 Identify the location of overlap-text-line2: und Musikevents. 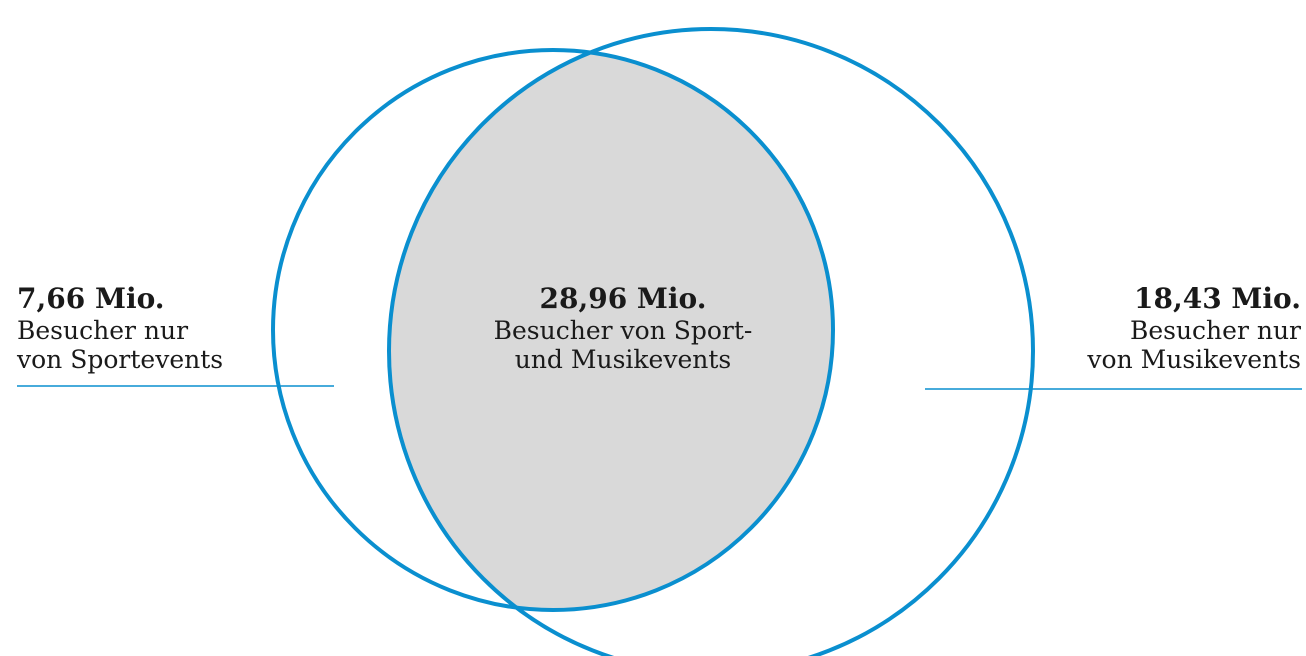
(623, 359).